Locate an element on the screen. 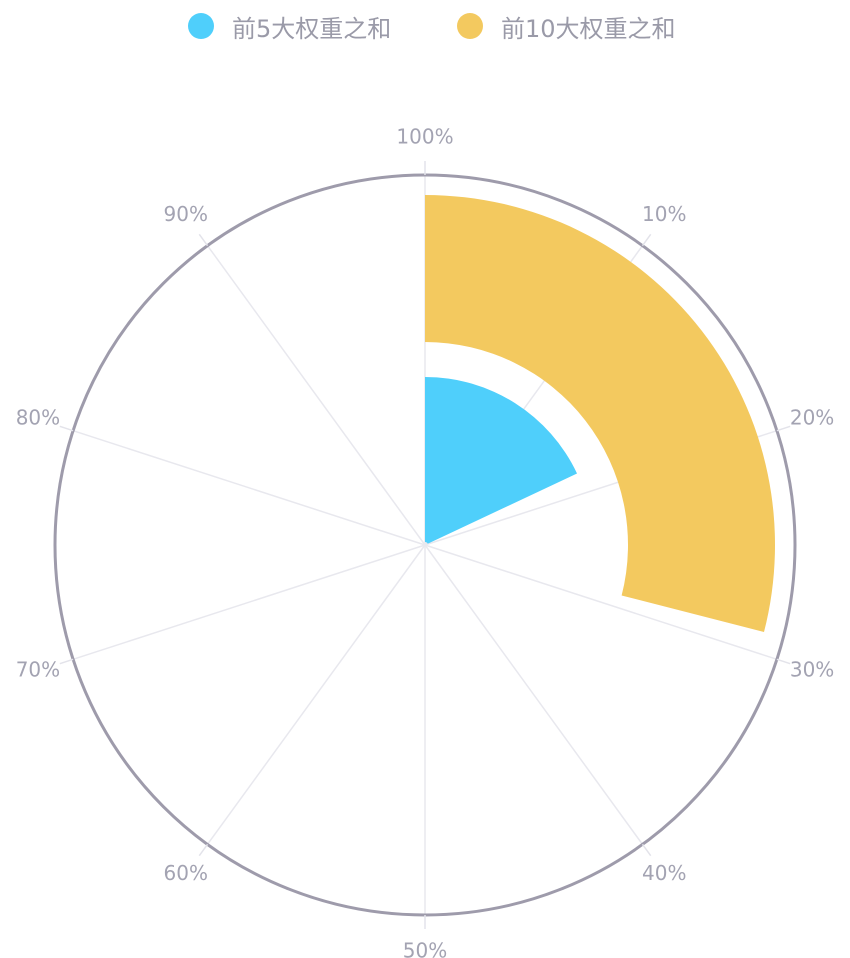  tick-label: 80% is located at coordinates (38, 418).